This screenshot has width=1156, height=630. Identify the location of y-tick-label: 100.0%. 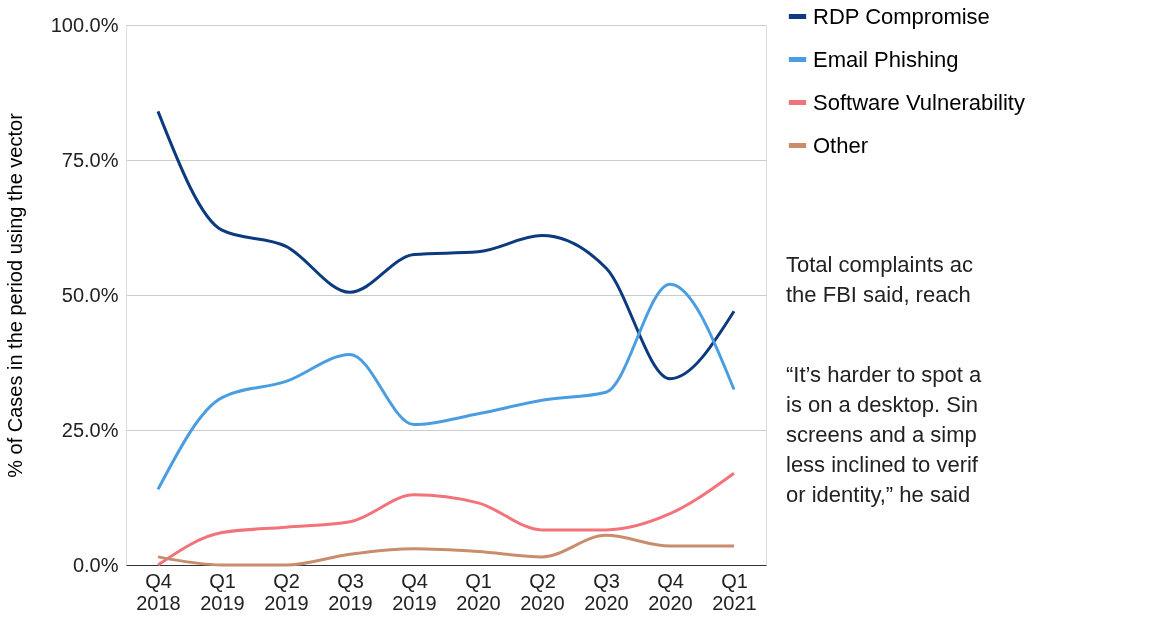
(84, 24).